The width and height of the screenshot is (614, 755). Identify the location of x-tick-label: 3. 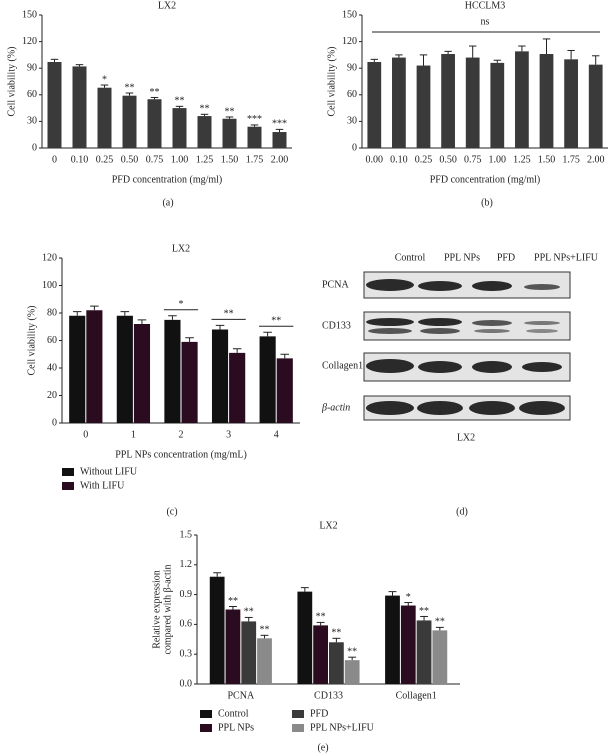
(228, 434).